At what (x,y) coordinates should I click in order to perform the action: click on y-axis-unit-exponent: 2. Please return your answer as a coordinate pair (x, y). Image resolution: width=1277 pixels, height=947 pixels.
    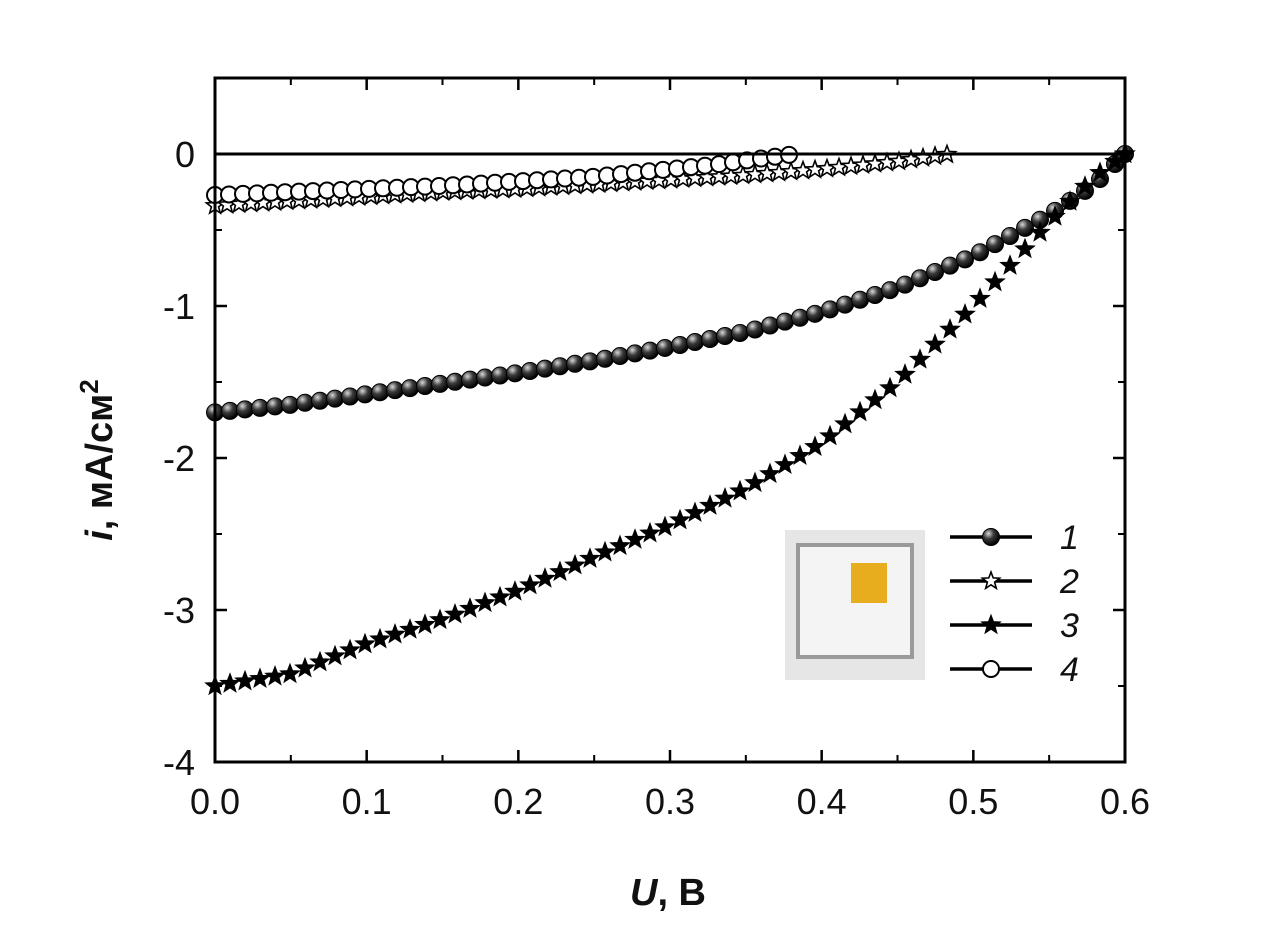
    Looking at the image, I should click on (89, 386).